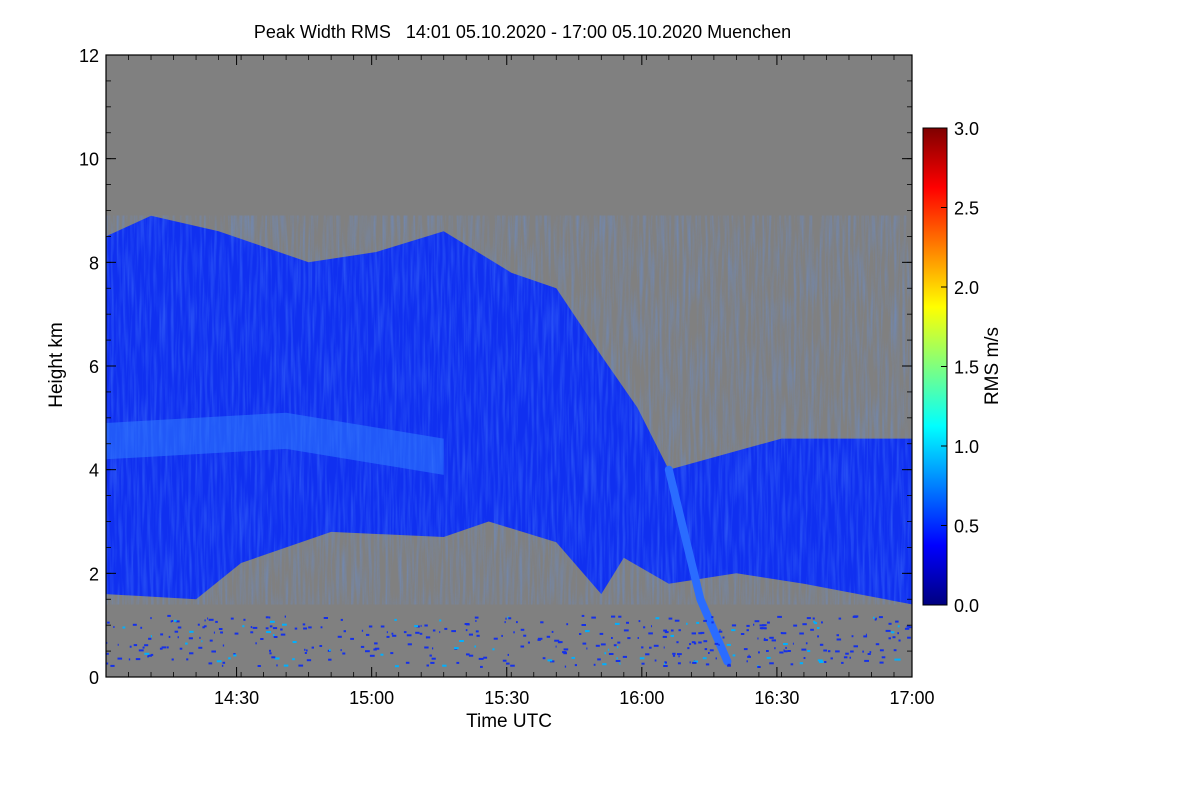 The width and height of the screenshot is (1200, 800). I want to click on y-tick-label: 12, so click(89, 56).